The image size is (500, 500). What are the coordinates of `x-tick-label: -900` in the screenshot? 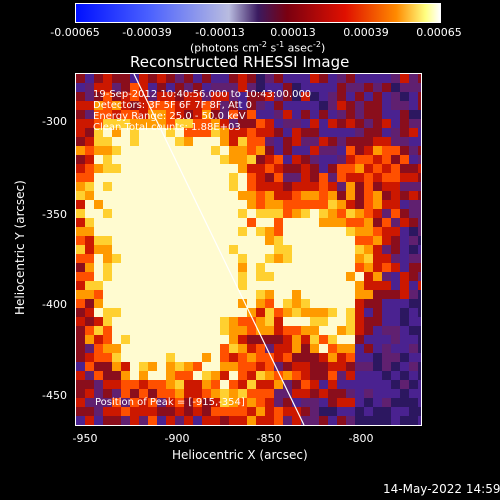 It's located at (177, 438).